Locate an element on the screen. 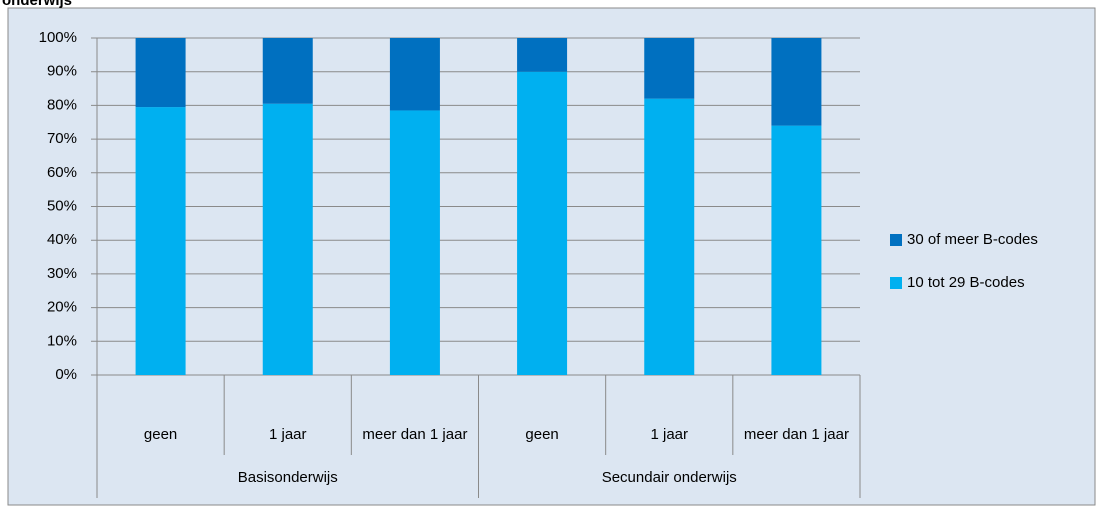  group-label: Basisonderwijs is located at coordinates (287, 477).